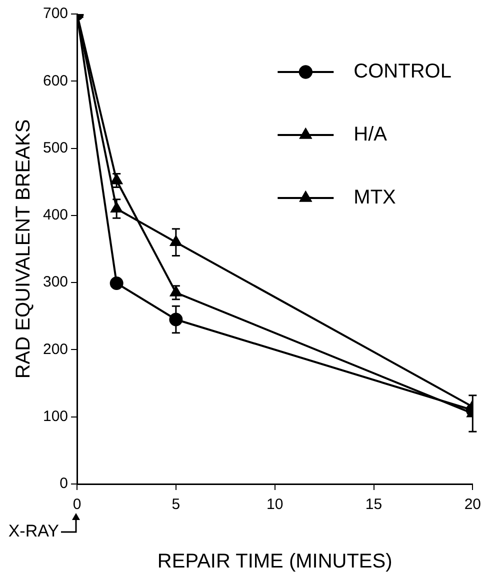 This screenshot has width=487, height=582. I want to click on x-tick-label: 5, so click(176, 505).